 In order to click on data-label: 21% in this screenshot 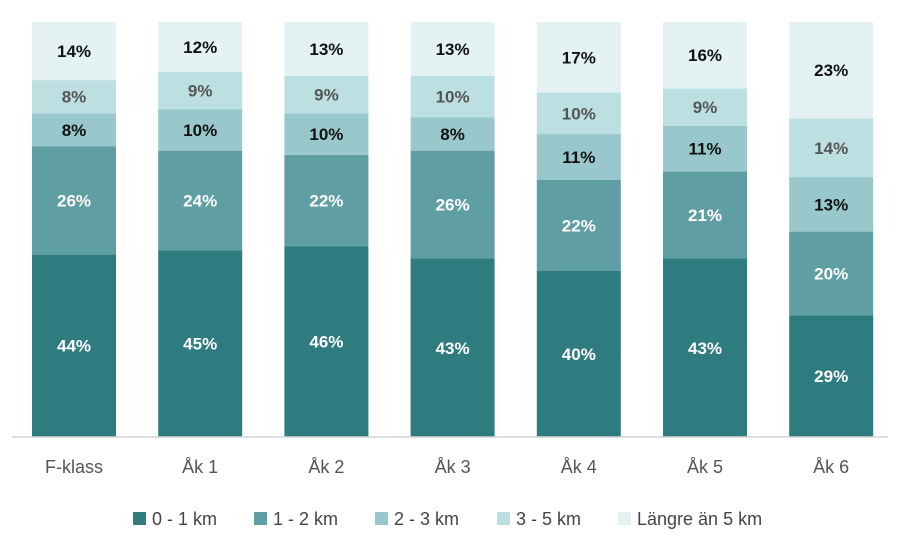, I will do `click(705, 215)`.